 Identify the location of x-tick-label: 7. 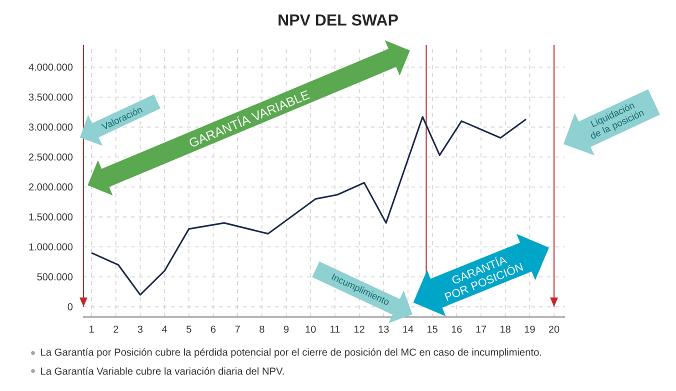
(237, 329).